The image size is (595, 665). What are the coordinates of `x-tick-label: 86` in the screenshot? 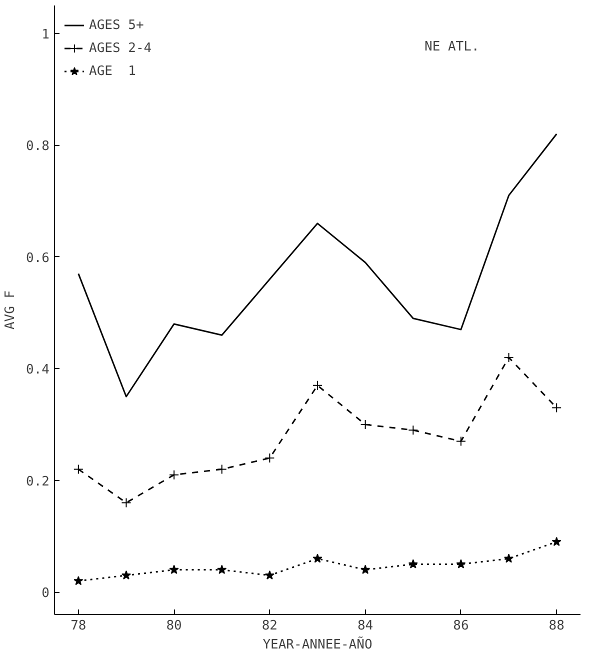 It's located at (461, 626).